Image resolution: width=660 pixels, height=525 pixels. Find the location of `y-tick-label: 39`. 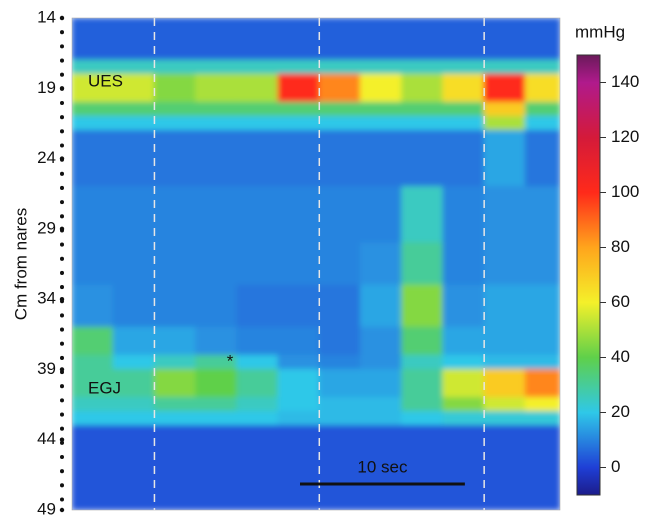

y-tick-label: 39 is located at coordinates (46, 368).